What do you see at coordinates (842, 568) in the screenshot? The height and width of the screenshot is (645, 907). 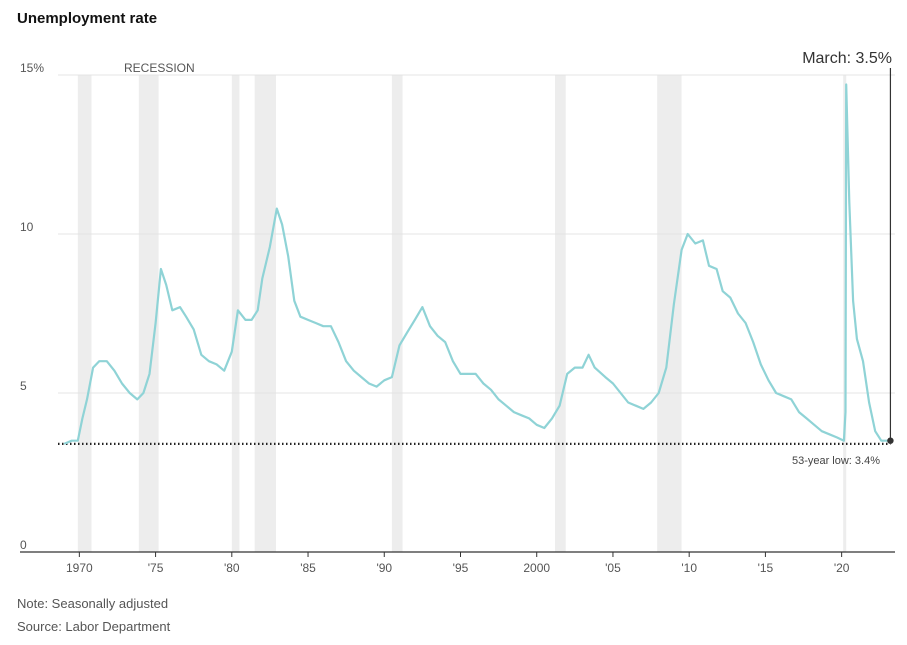 I see `x-tick-label-10: '20` at bounding box center [842, 568].